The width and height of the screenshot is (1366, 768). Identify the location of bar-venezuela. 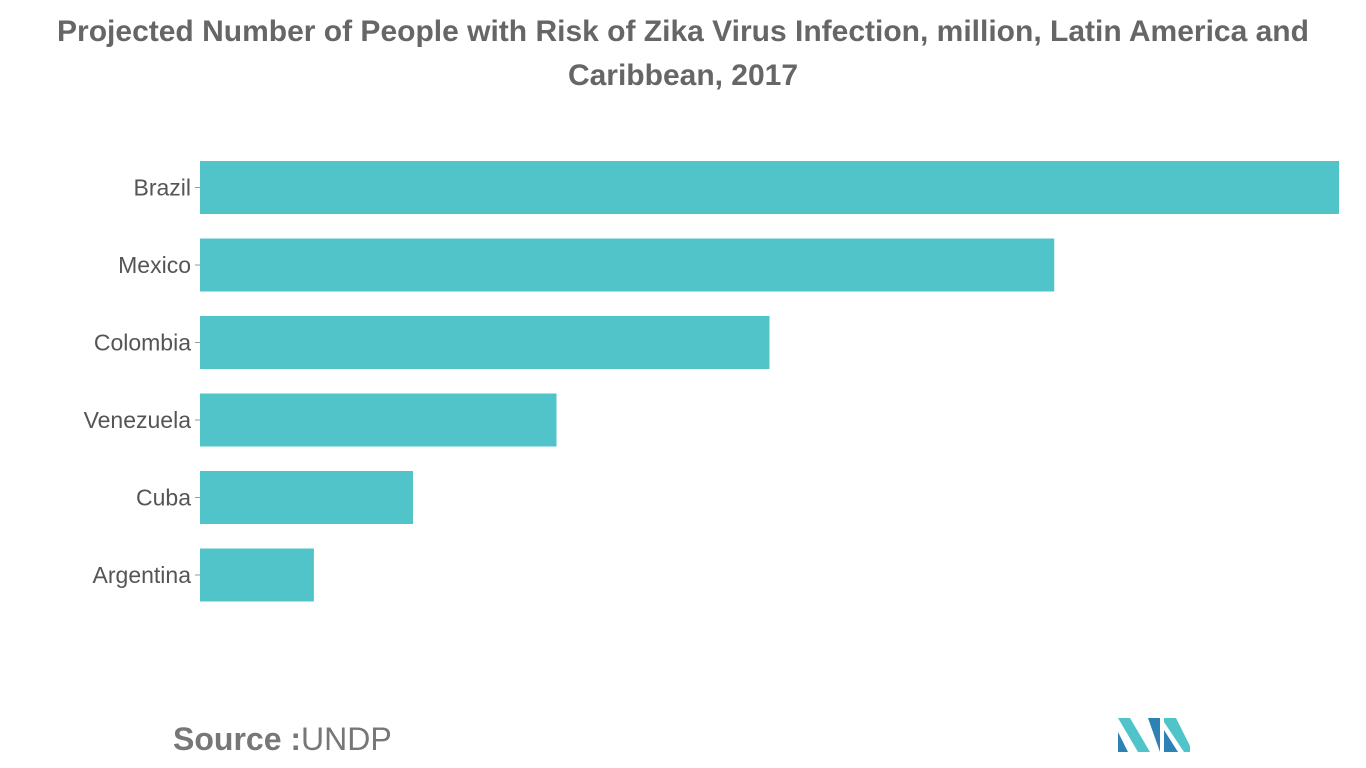
(378, 420).